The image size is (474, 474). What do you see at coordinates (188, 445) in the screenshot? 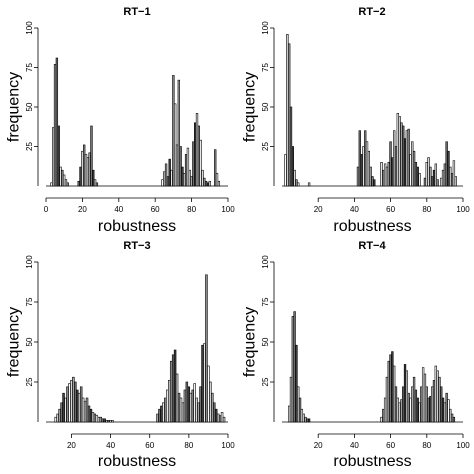
I see `x-tick-label: 80` at bounding box center [188, 445].